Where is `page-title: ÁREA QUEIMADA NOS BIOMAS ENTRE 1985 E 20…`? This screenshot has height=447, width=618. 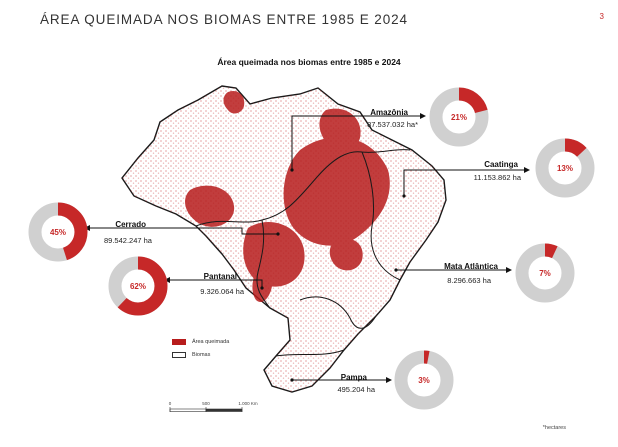
page-title: ÁREA QUEIMADA NOS BIOMAS ENTRE 1985 E 20… is located at coordinates (224, 19).